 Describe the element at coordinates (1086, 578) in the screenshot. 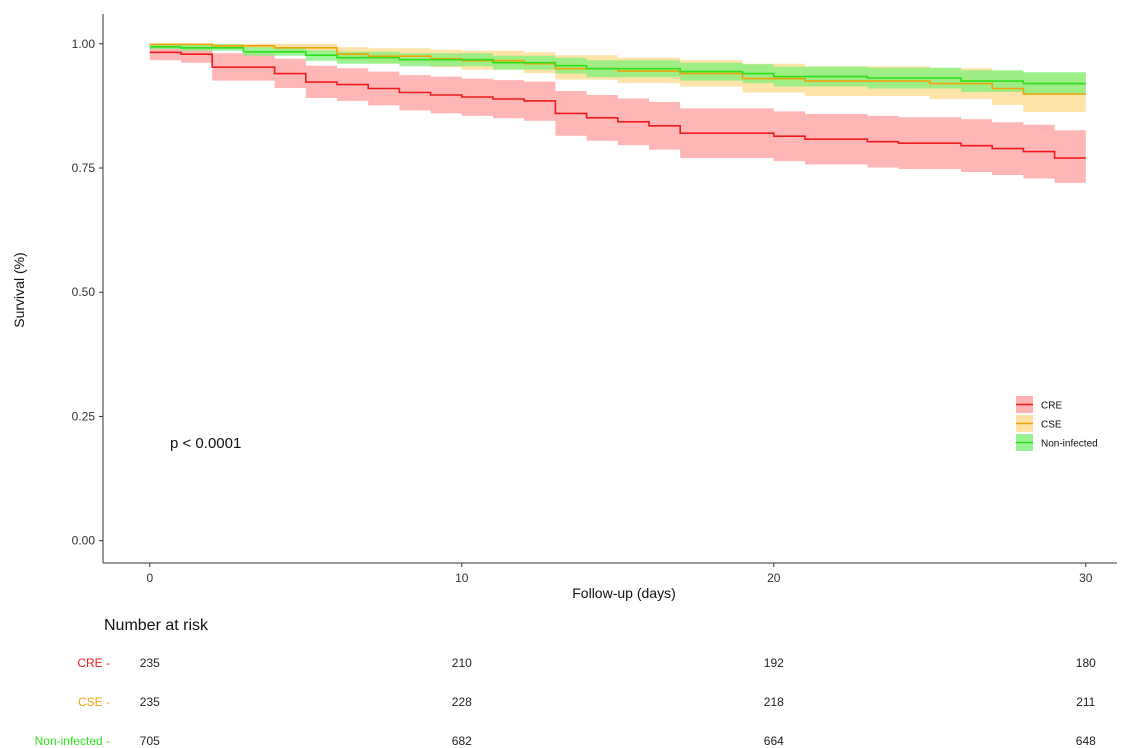

I see `x-tick-label: 30` at that location.